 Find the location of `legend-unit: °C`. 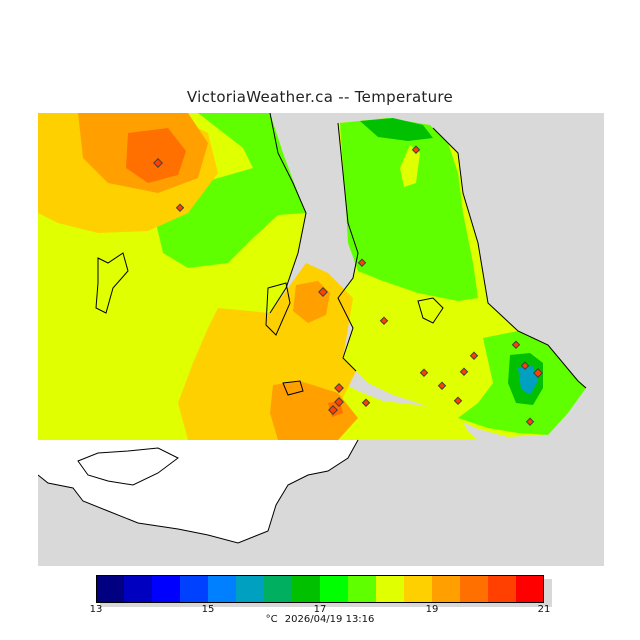

legend-unit: °C is located at coordinates (271, 619).